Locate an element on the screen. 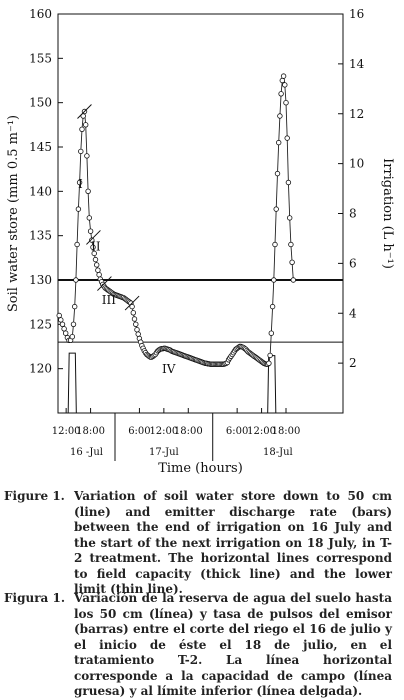 This screenshot has height=700, width=404. y-right-tick-label: 8 is located at coordinates (353, 214).